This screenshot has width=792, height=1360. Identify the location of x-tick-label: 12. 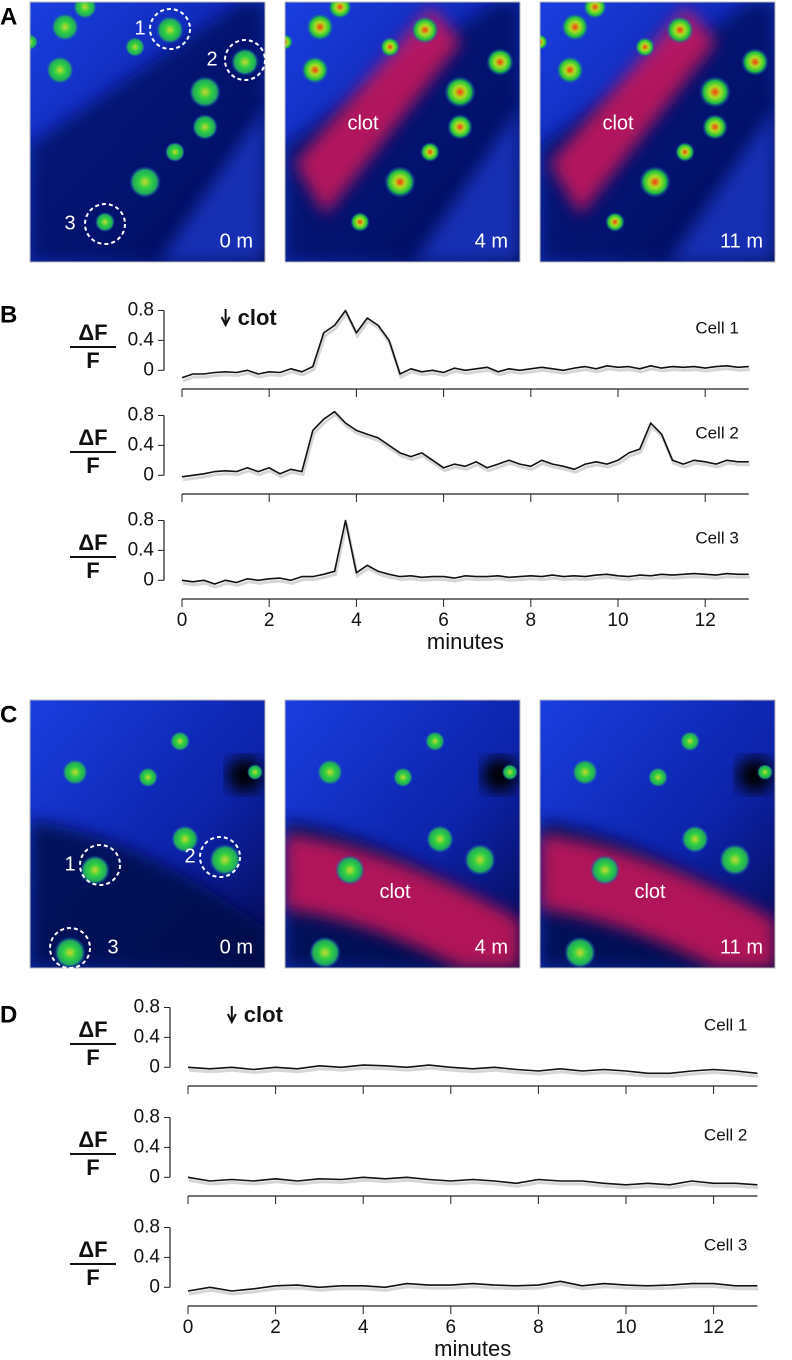
(713, 1327).